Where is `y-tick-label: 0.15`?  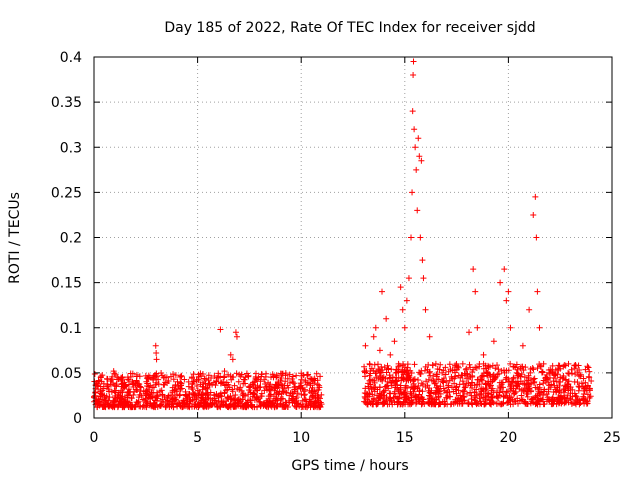 y-tick-label: 0.15 is located at coordinates (66, 284).